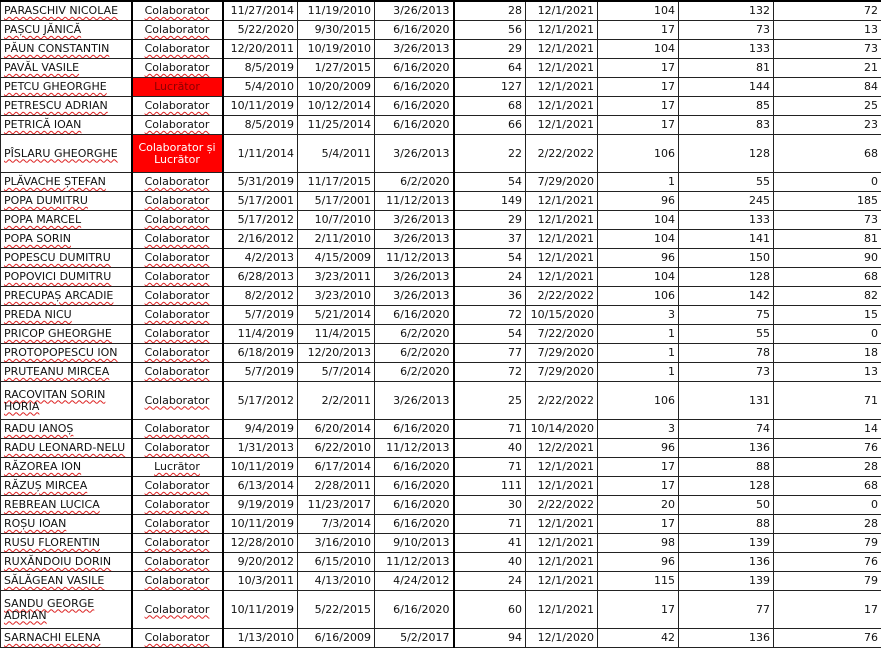  Describe the element at coordinates (336, 581) in the screenshot. I see `date-cell-2: 4/13/2010` at that location.